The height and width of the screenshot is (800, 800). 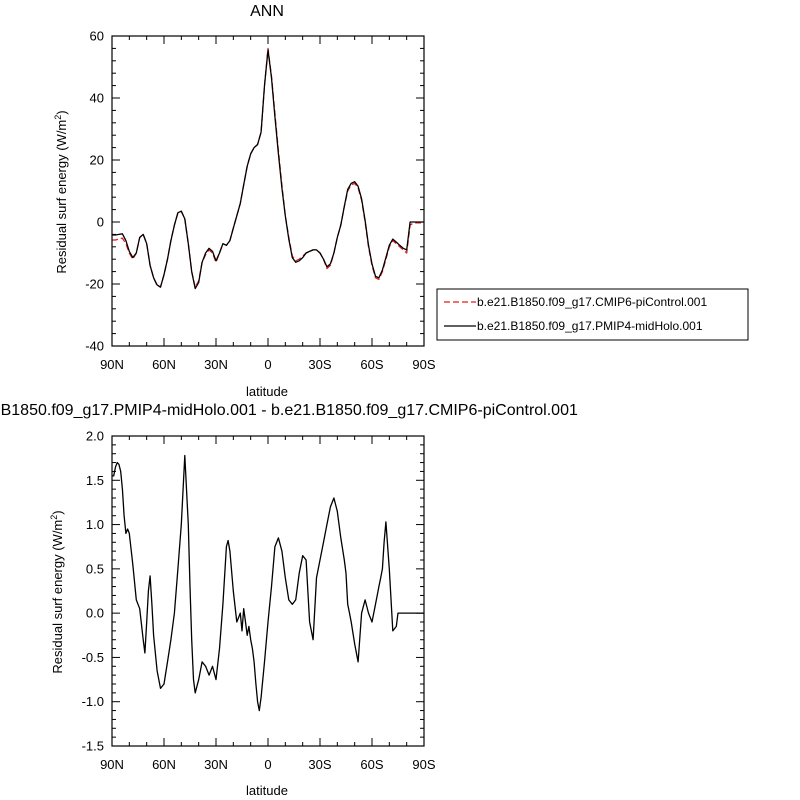 I want to click on y-tick-label: -1.5, so click(x=93, y=746).